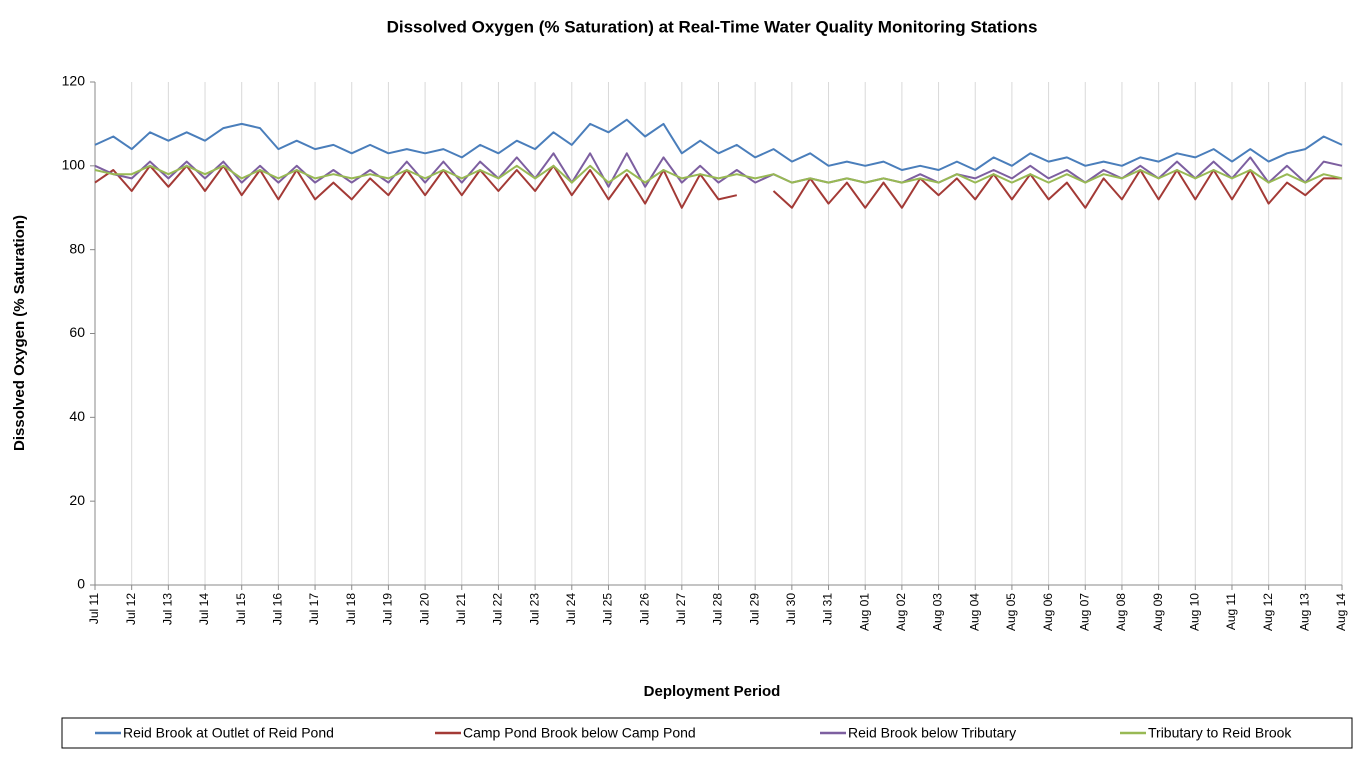 The width and height of the screenshot is (1360, 758). I want to click on x-tick-label: Jul 20, so click(424, 609).